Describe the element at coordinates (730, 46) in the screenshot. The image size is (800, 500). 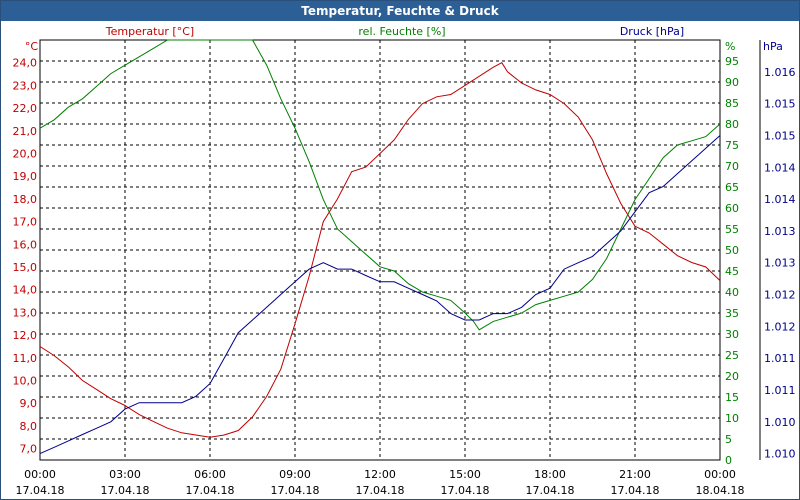
I see `humidity-unit-label: %` at that location.